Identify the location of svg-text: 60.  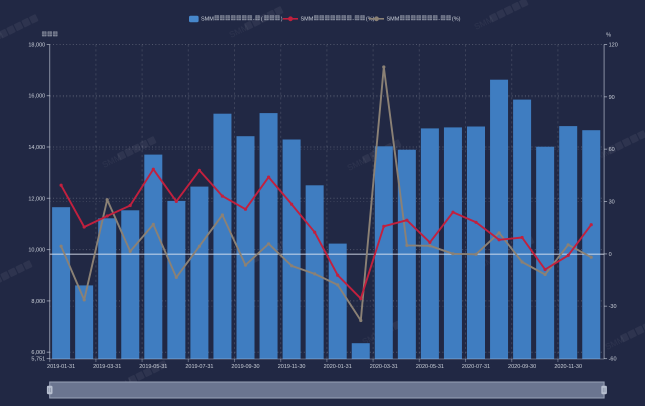
(612, 150).